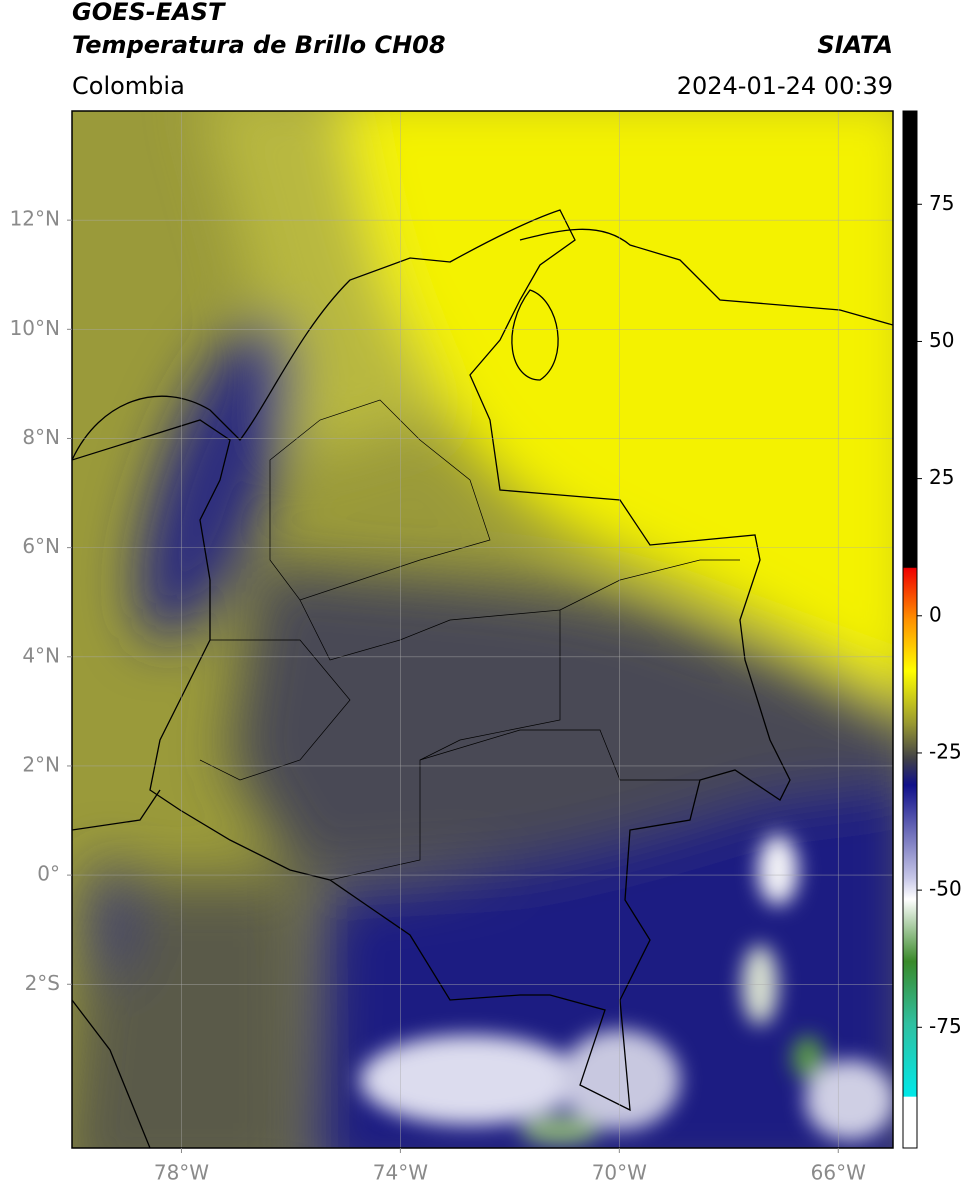 The height and width of the screenshot is (1190, 966). Describe the element at coordinates (855, 45) in the screenshot. I see `source: SIATA` at that location.